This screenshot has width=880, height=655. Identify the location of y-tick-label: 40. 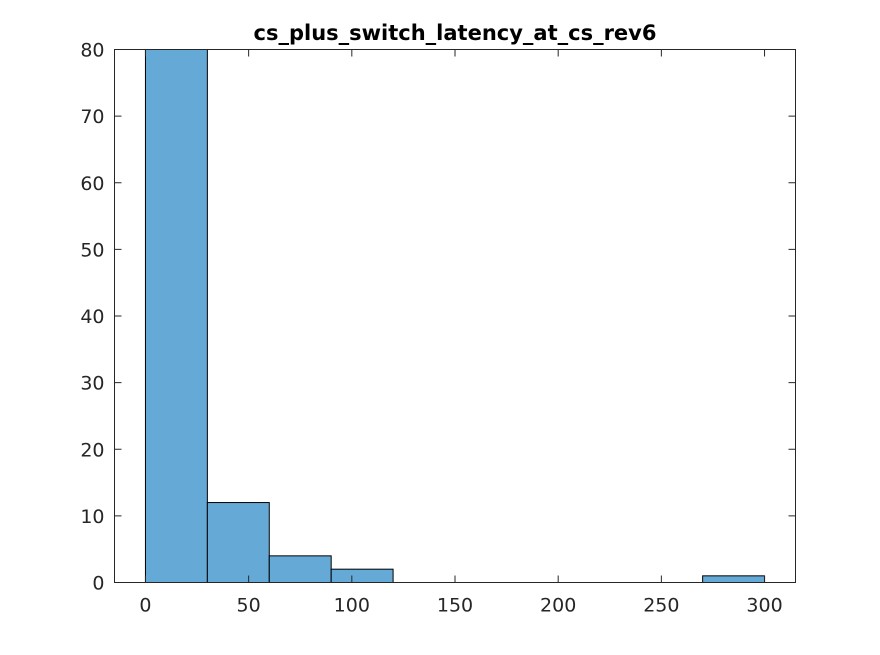
(92, 317).